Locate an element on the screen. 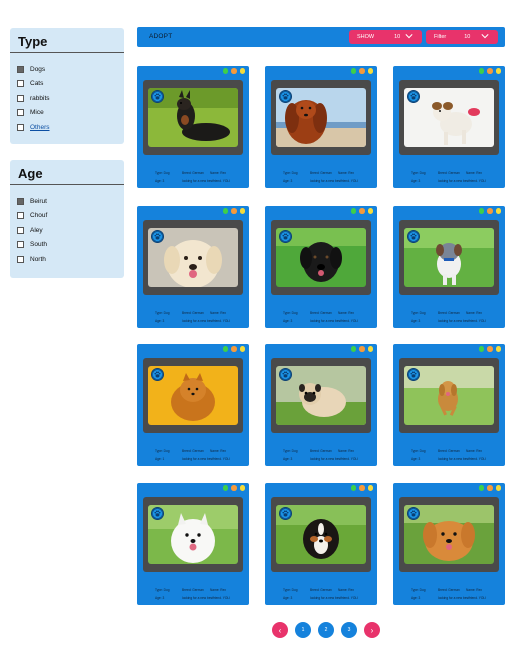 Image resolution: width=517 pixels, height=648 pixels. type-option-others: Others is located at coordinates (67, 127).